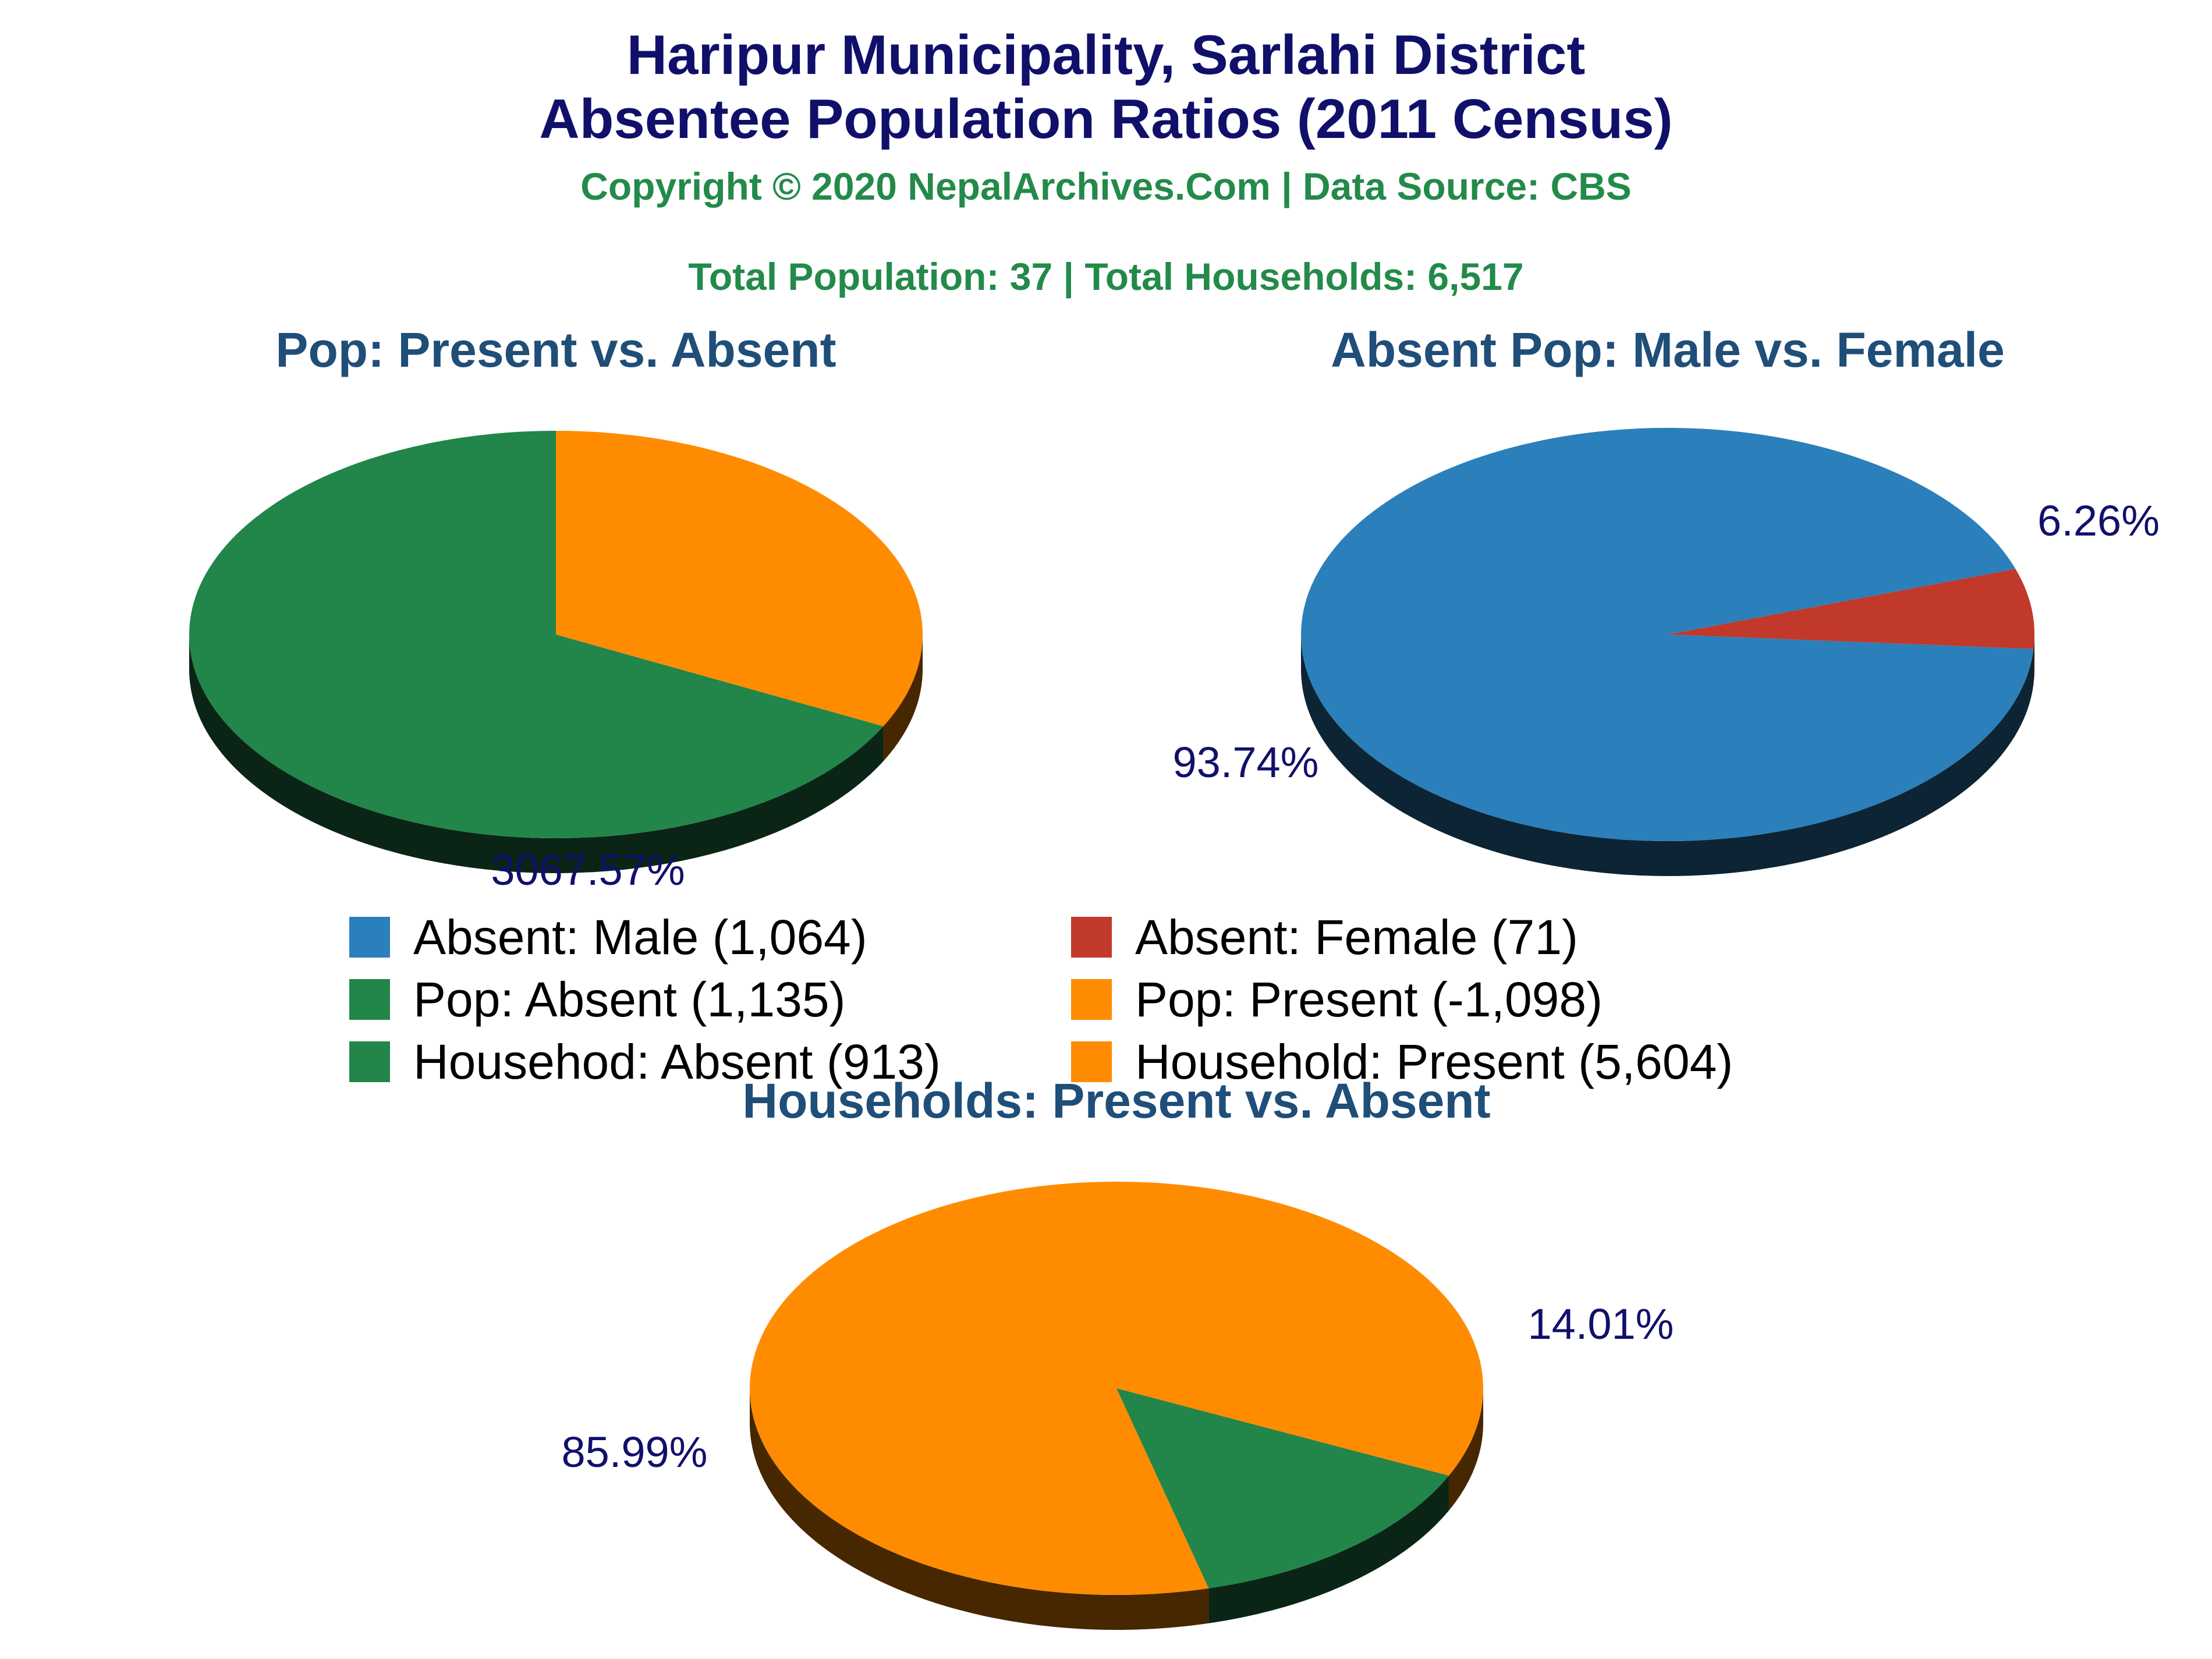 This screenshot has width=2212, height=1659. I want to click on legend-label: Household: Present (5,604), so click(1434, 1061).